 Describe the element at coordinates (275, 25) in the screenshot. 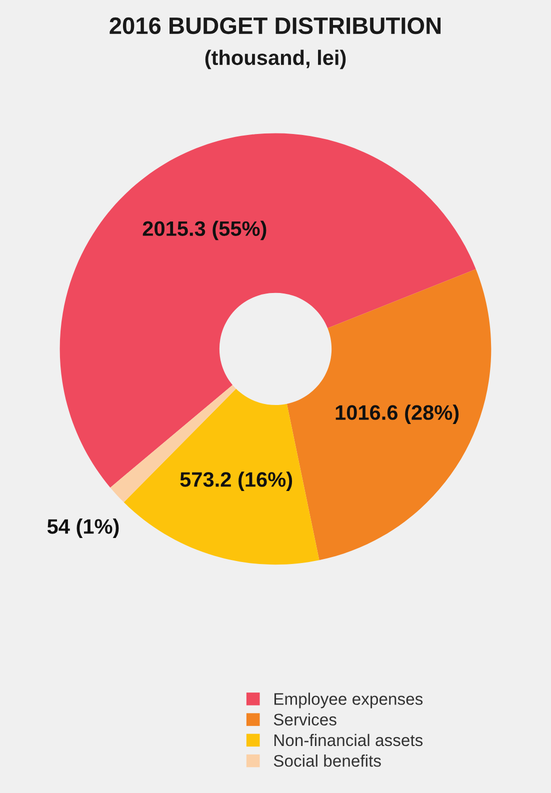

I see `chart-title: 2016 BUDGET DISTRIBUTION` at that location.